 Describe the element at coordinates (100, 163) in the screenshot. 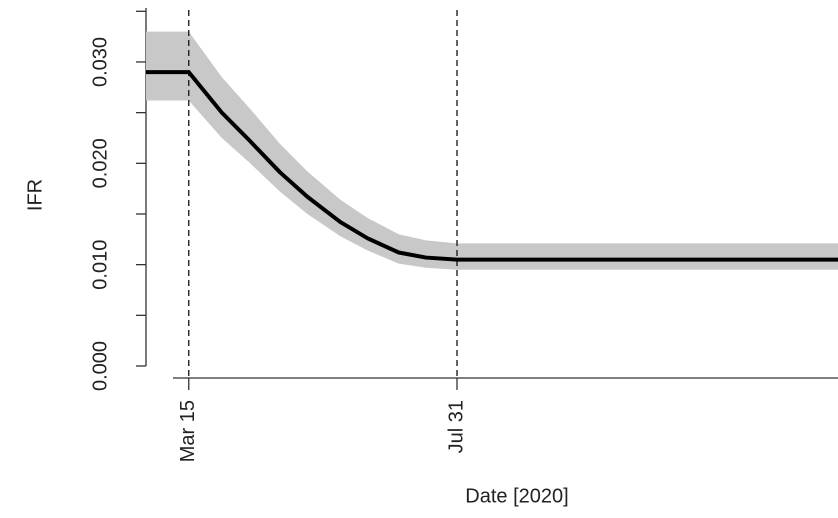

I see `y-tick-label: 0.020` at that location.